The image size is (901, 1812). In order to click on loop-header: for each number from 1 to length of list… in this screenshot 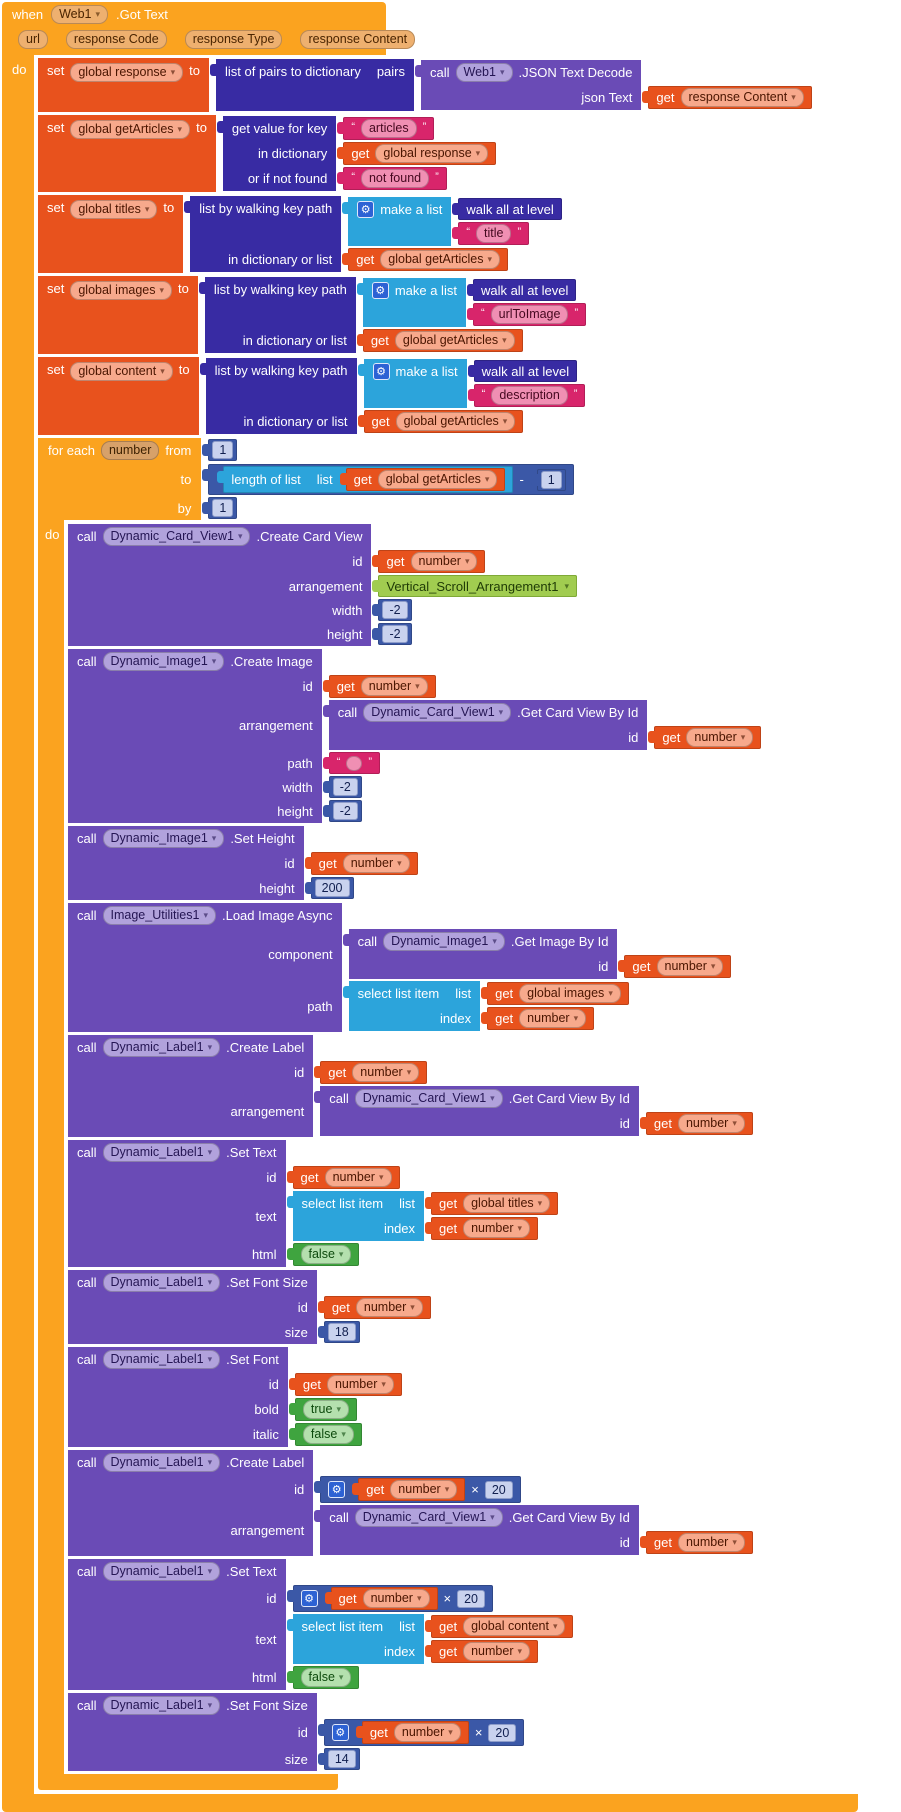, I will do `click(306, 479)`.